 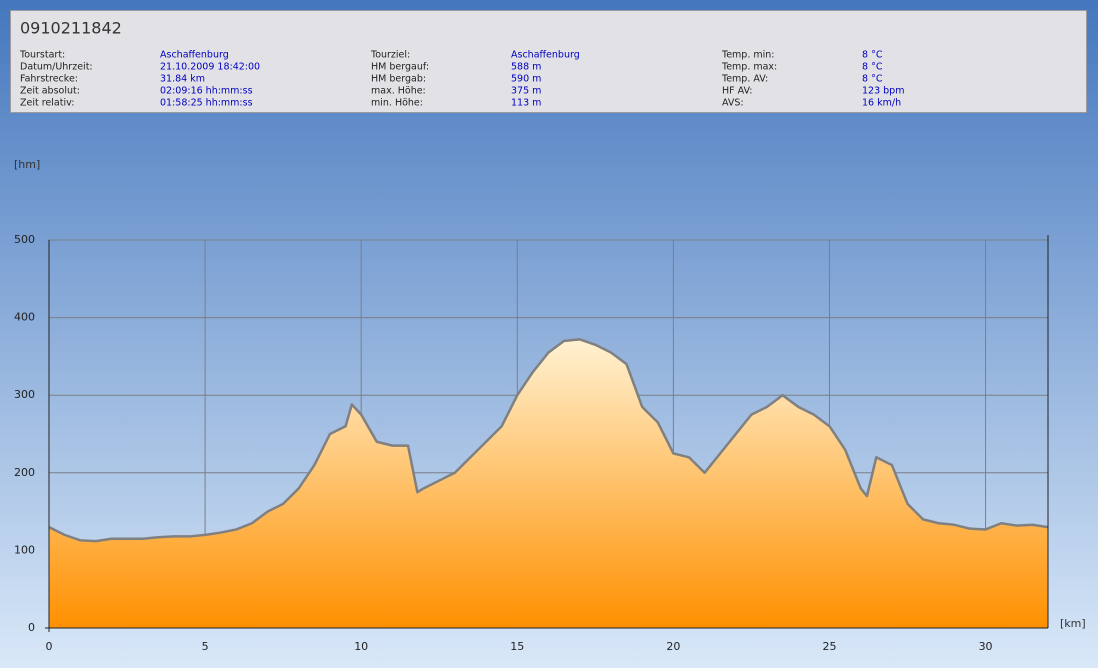 What do you see at coordinates (526, 91) in the screenshot?
I see `info-value: 375 m` at bounding box center [526, 91].